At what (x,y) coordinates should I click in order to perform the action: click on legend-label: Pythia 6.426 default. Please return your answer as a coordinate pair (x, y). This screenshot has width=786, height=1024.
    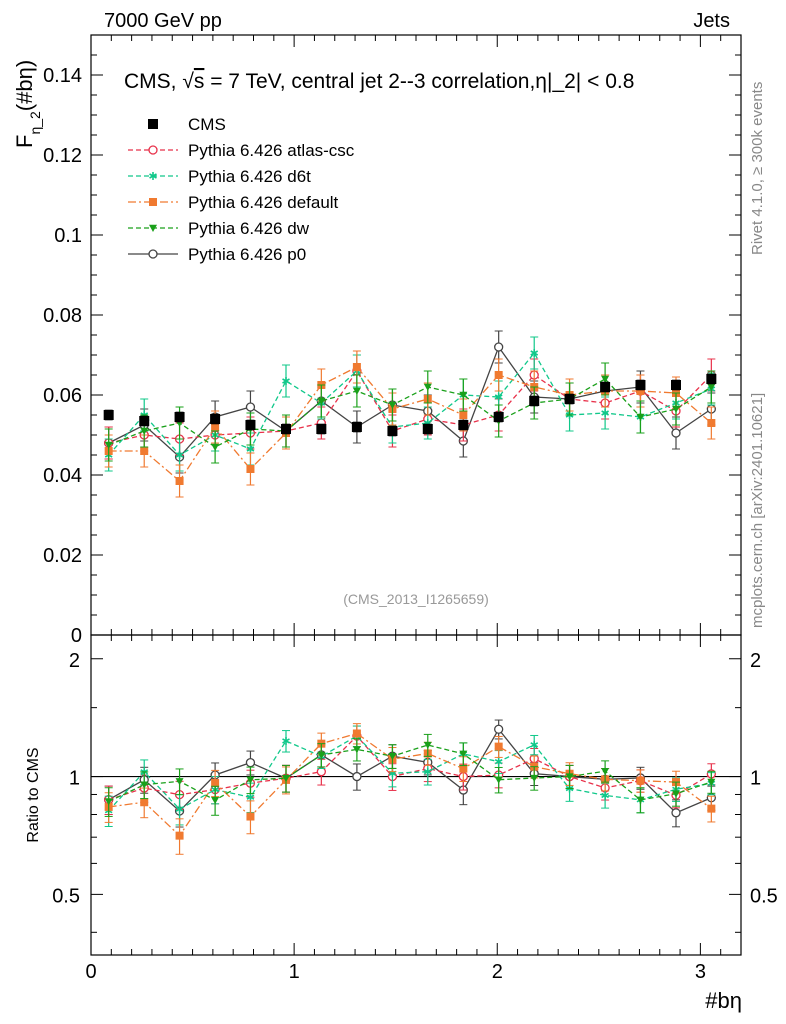
    Looking at the image, I should click on (263, 202).